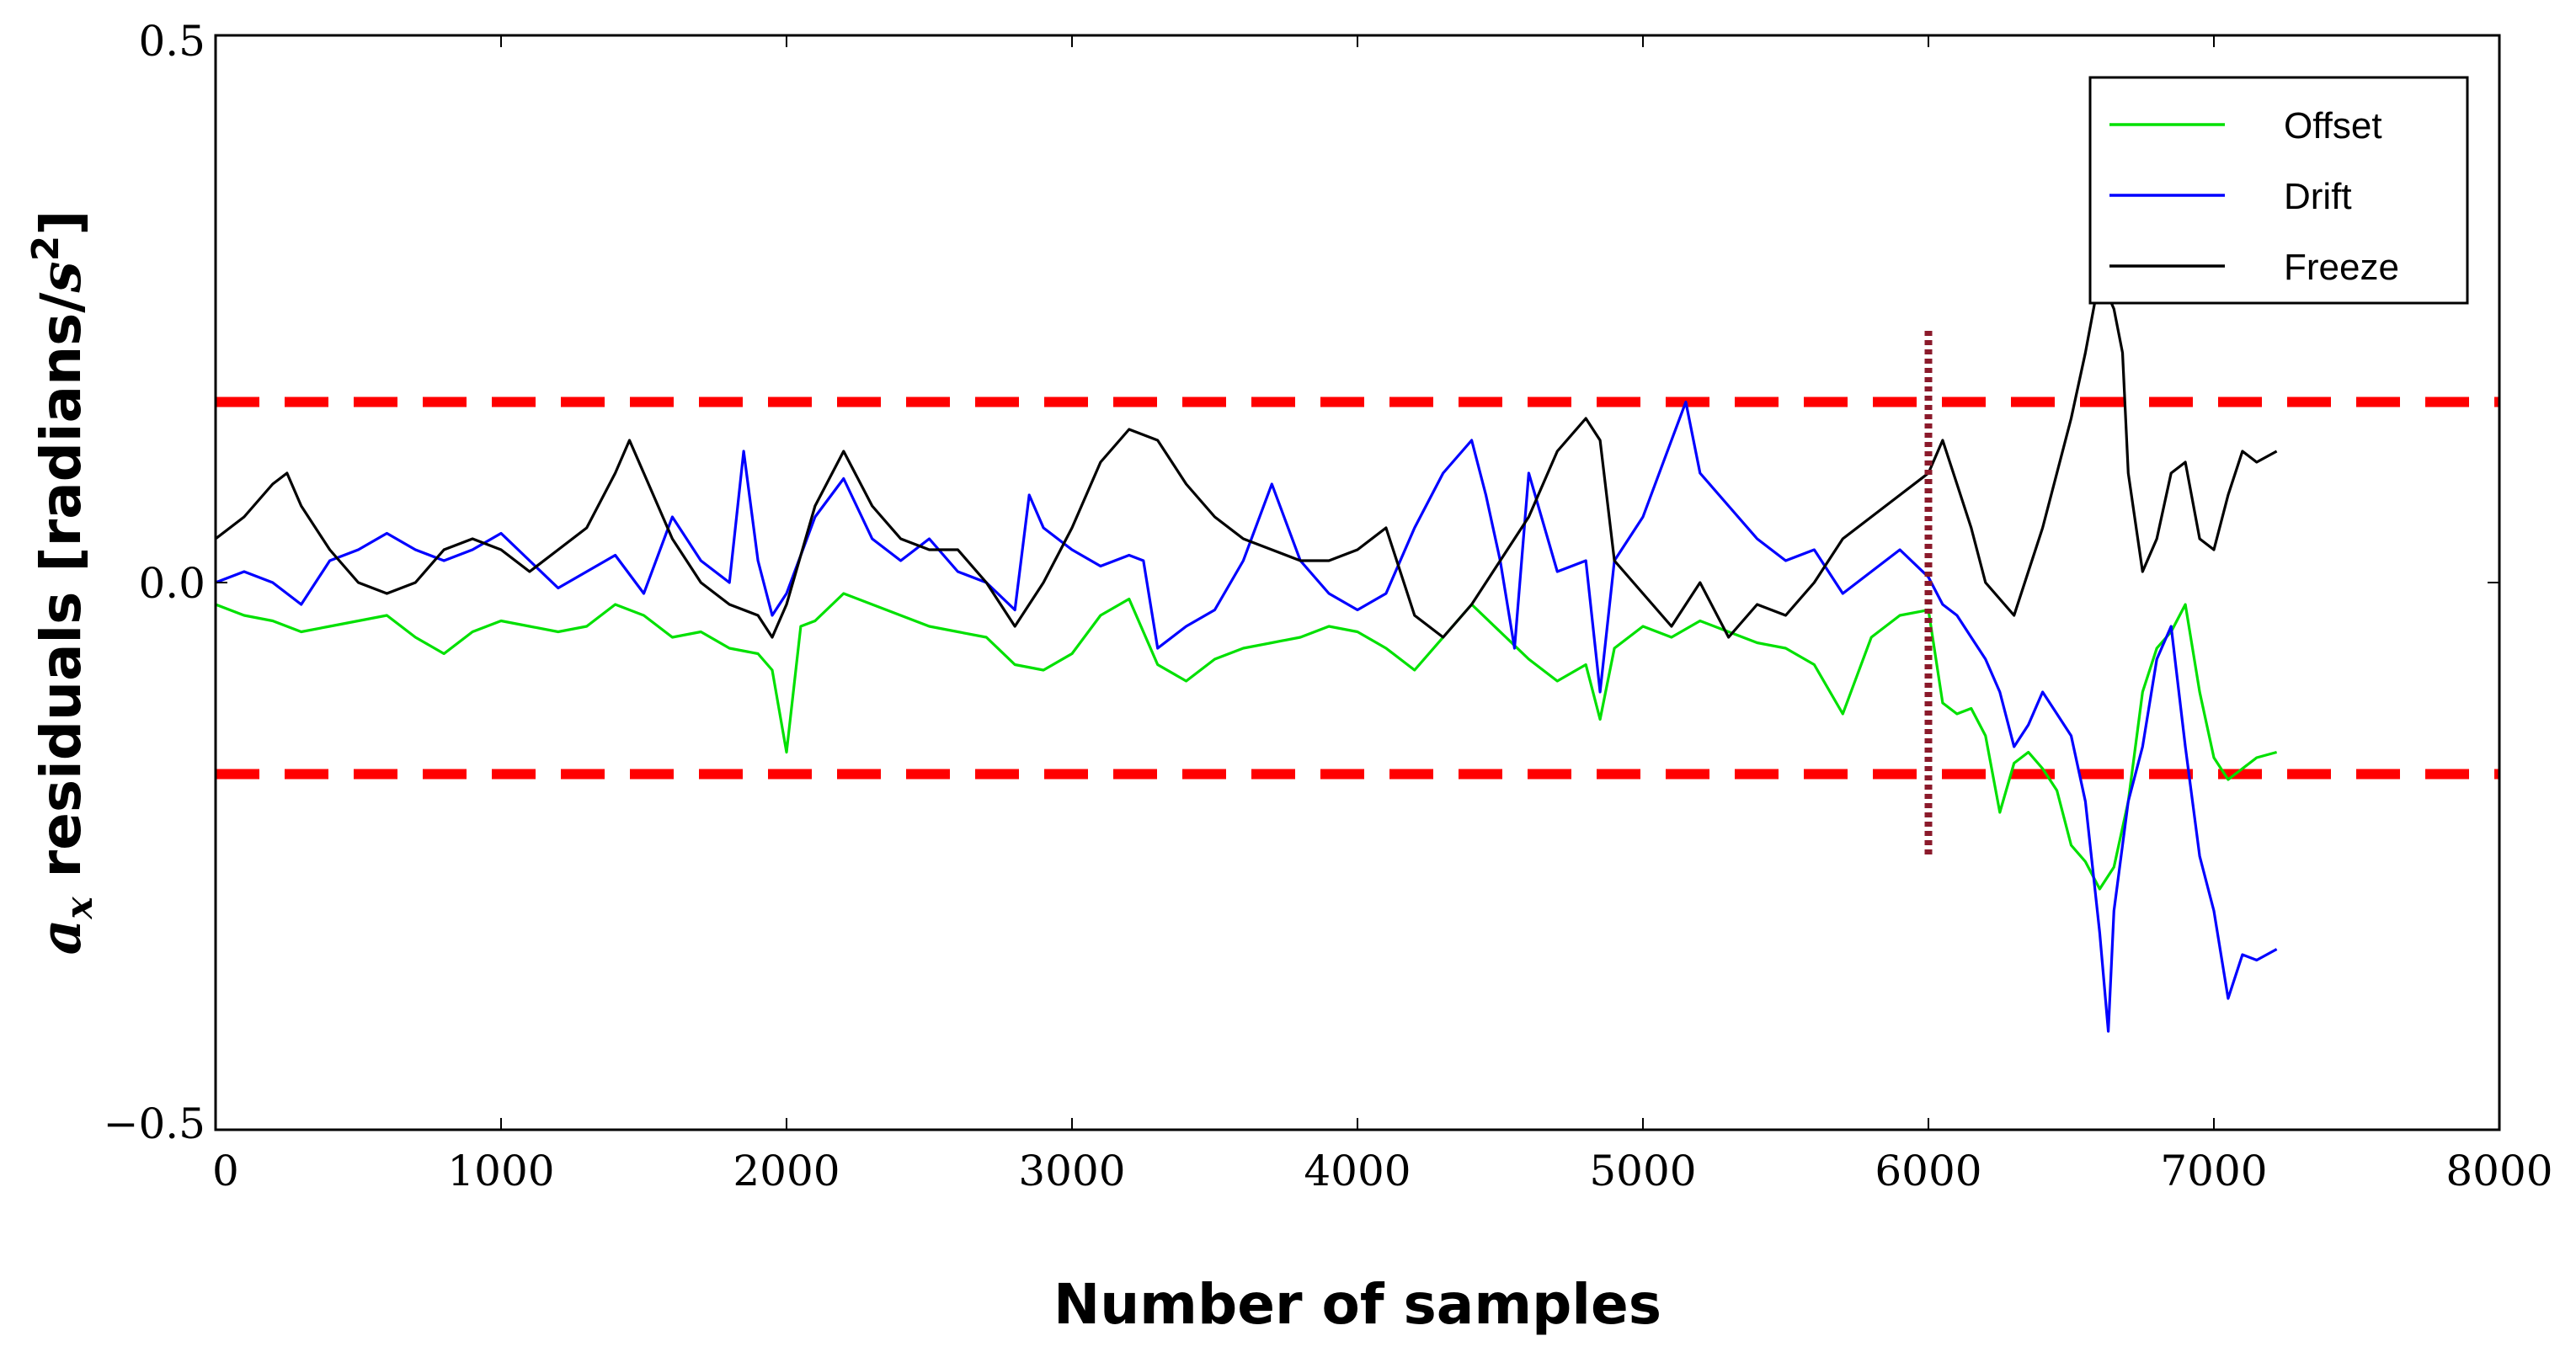 This screenshot has height=1352, width=2576. I want to click on legend-label-offset: Offset, so click(2333, 125).